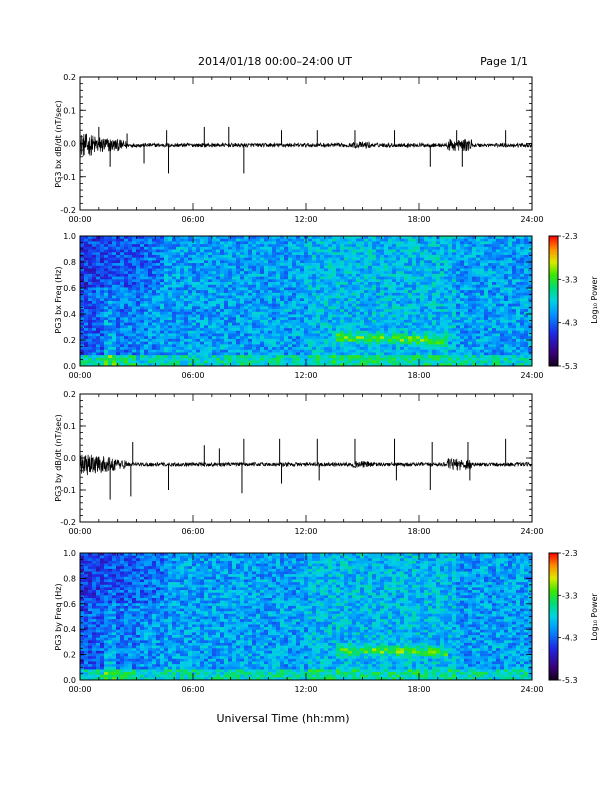 Image resolution: width=612 pixels, height=792 pixels. Describe the element at coordinates (69, 77) in the screenshot. I see `ytick-label: 0.2` at that location.